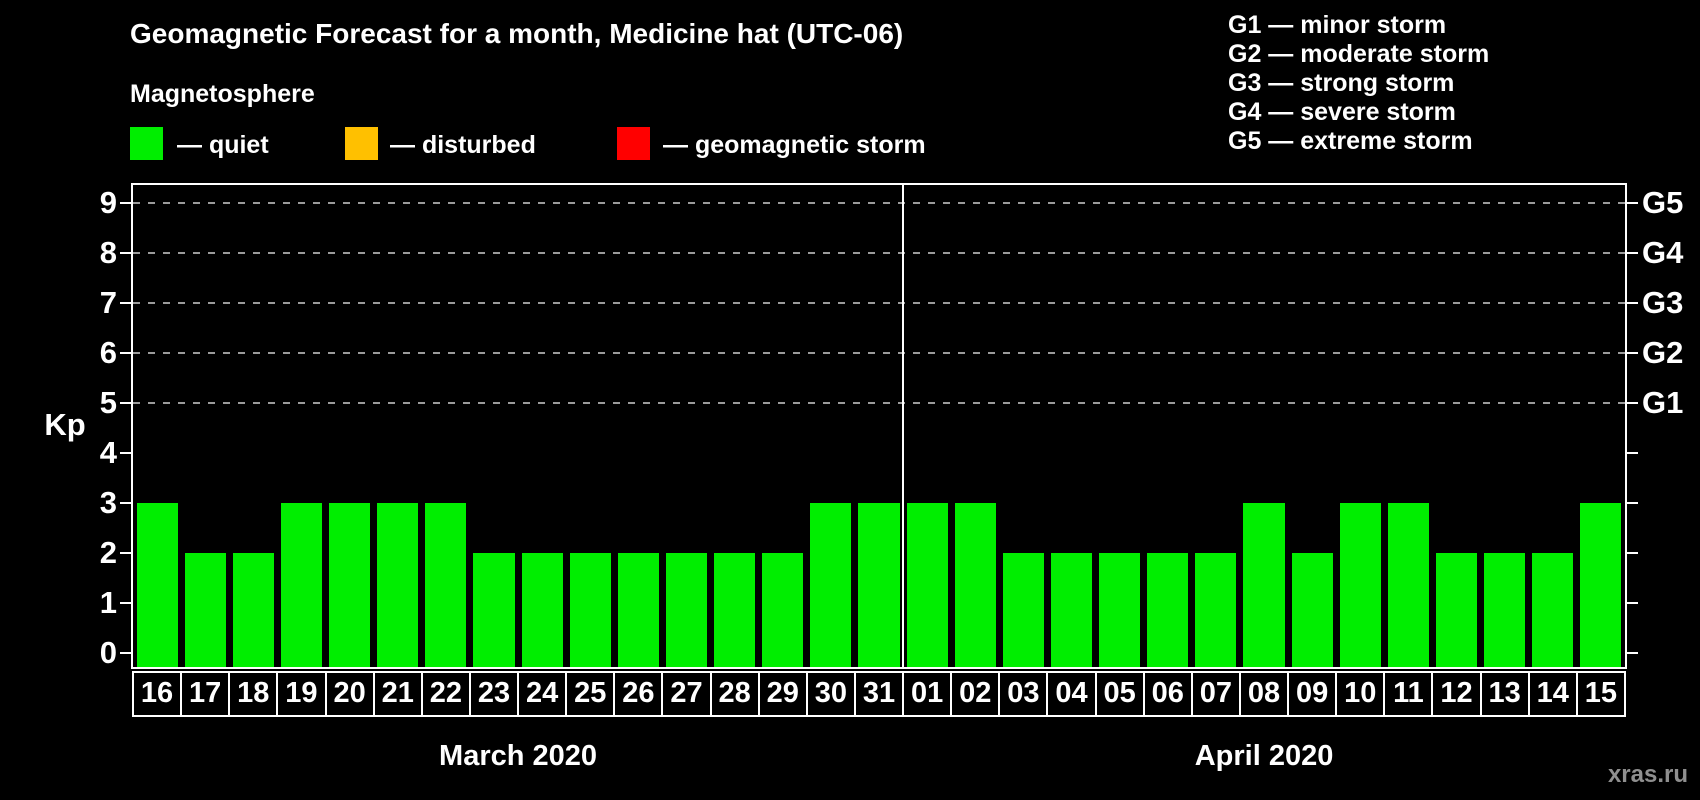 This screenshot has height=800, width=1700. What do you see at coordinates (223, 145) in the screenshot?
I see `quiet-label: — quiet` at bounding box center [223, 145].